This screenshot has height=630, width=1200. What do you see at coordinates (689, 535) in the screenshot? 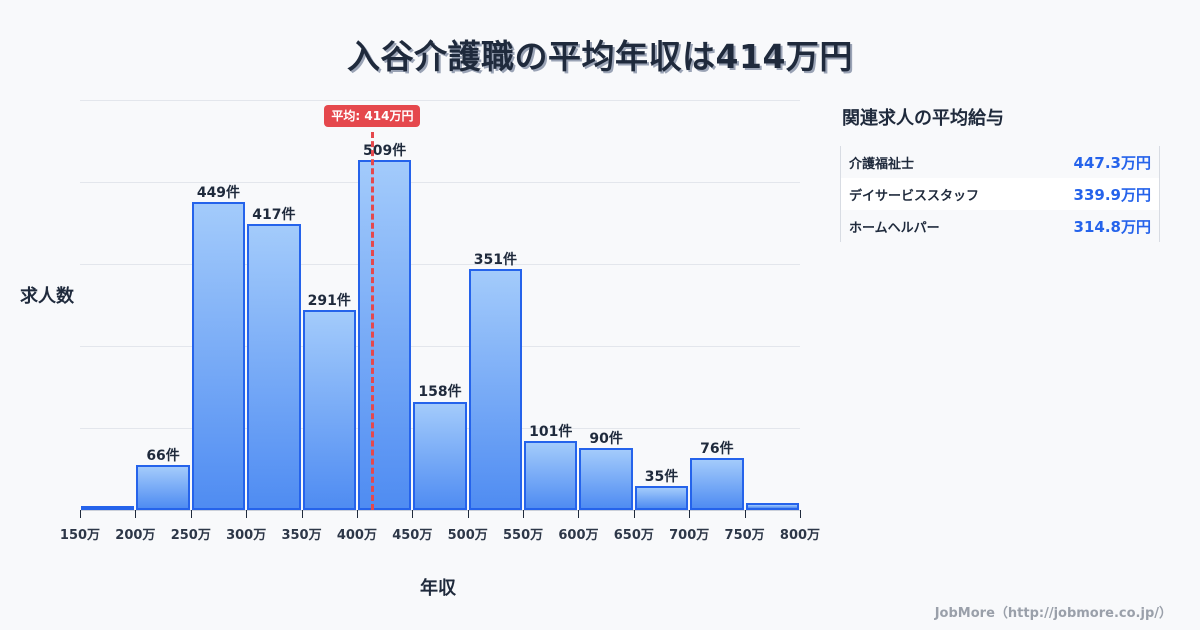
I see `x-tick-label: 700万` at bounding box center [689, 535].